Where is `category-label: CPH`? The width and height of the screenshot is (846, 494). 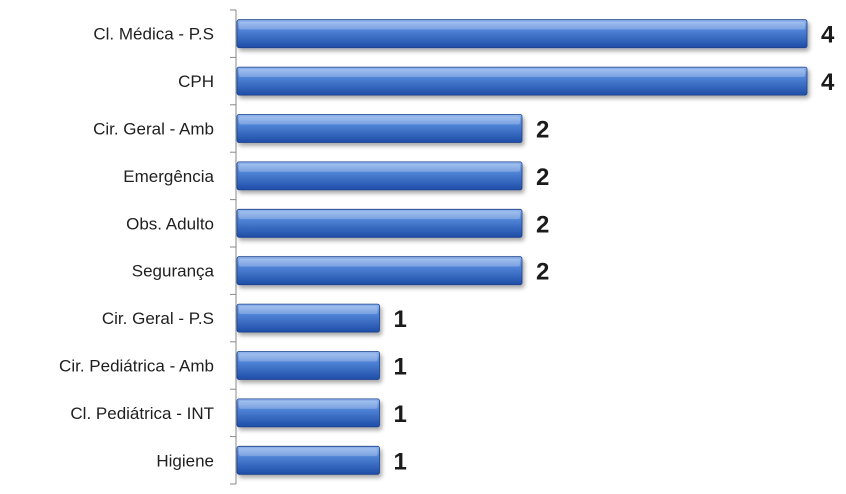 category-label: CPH is located at coordinates (196, 81).